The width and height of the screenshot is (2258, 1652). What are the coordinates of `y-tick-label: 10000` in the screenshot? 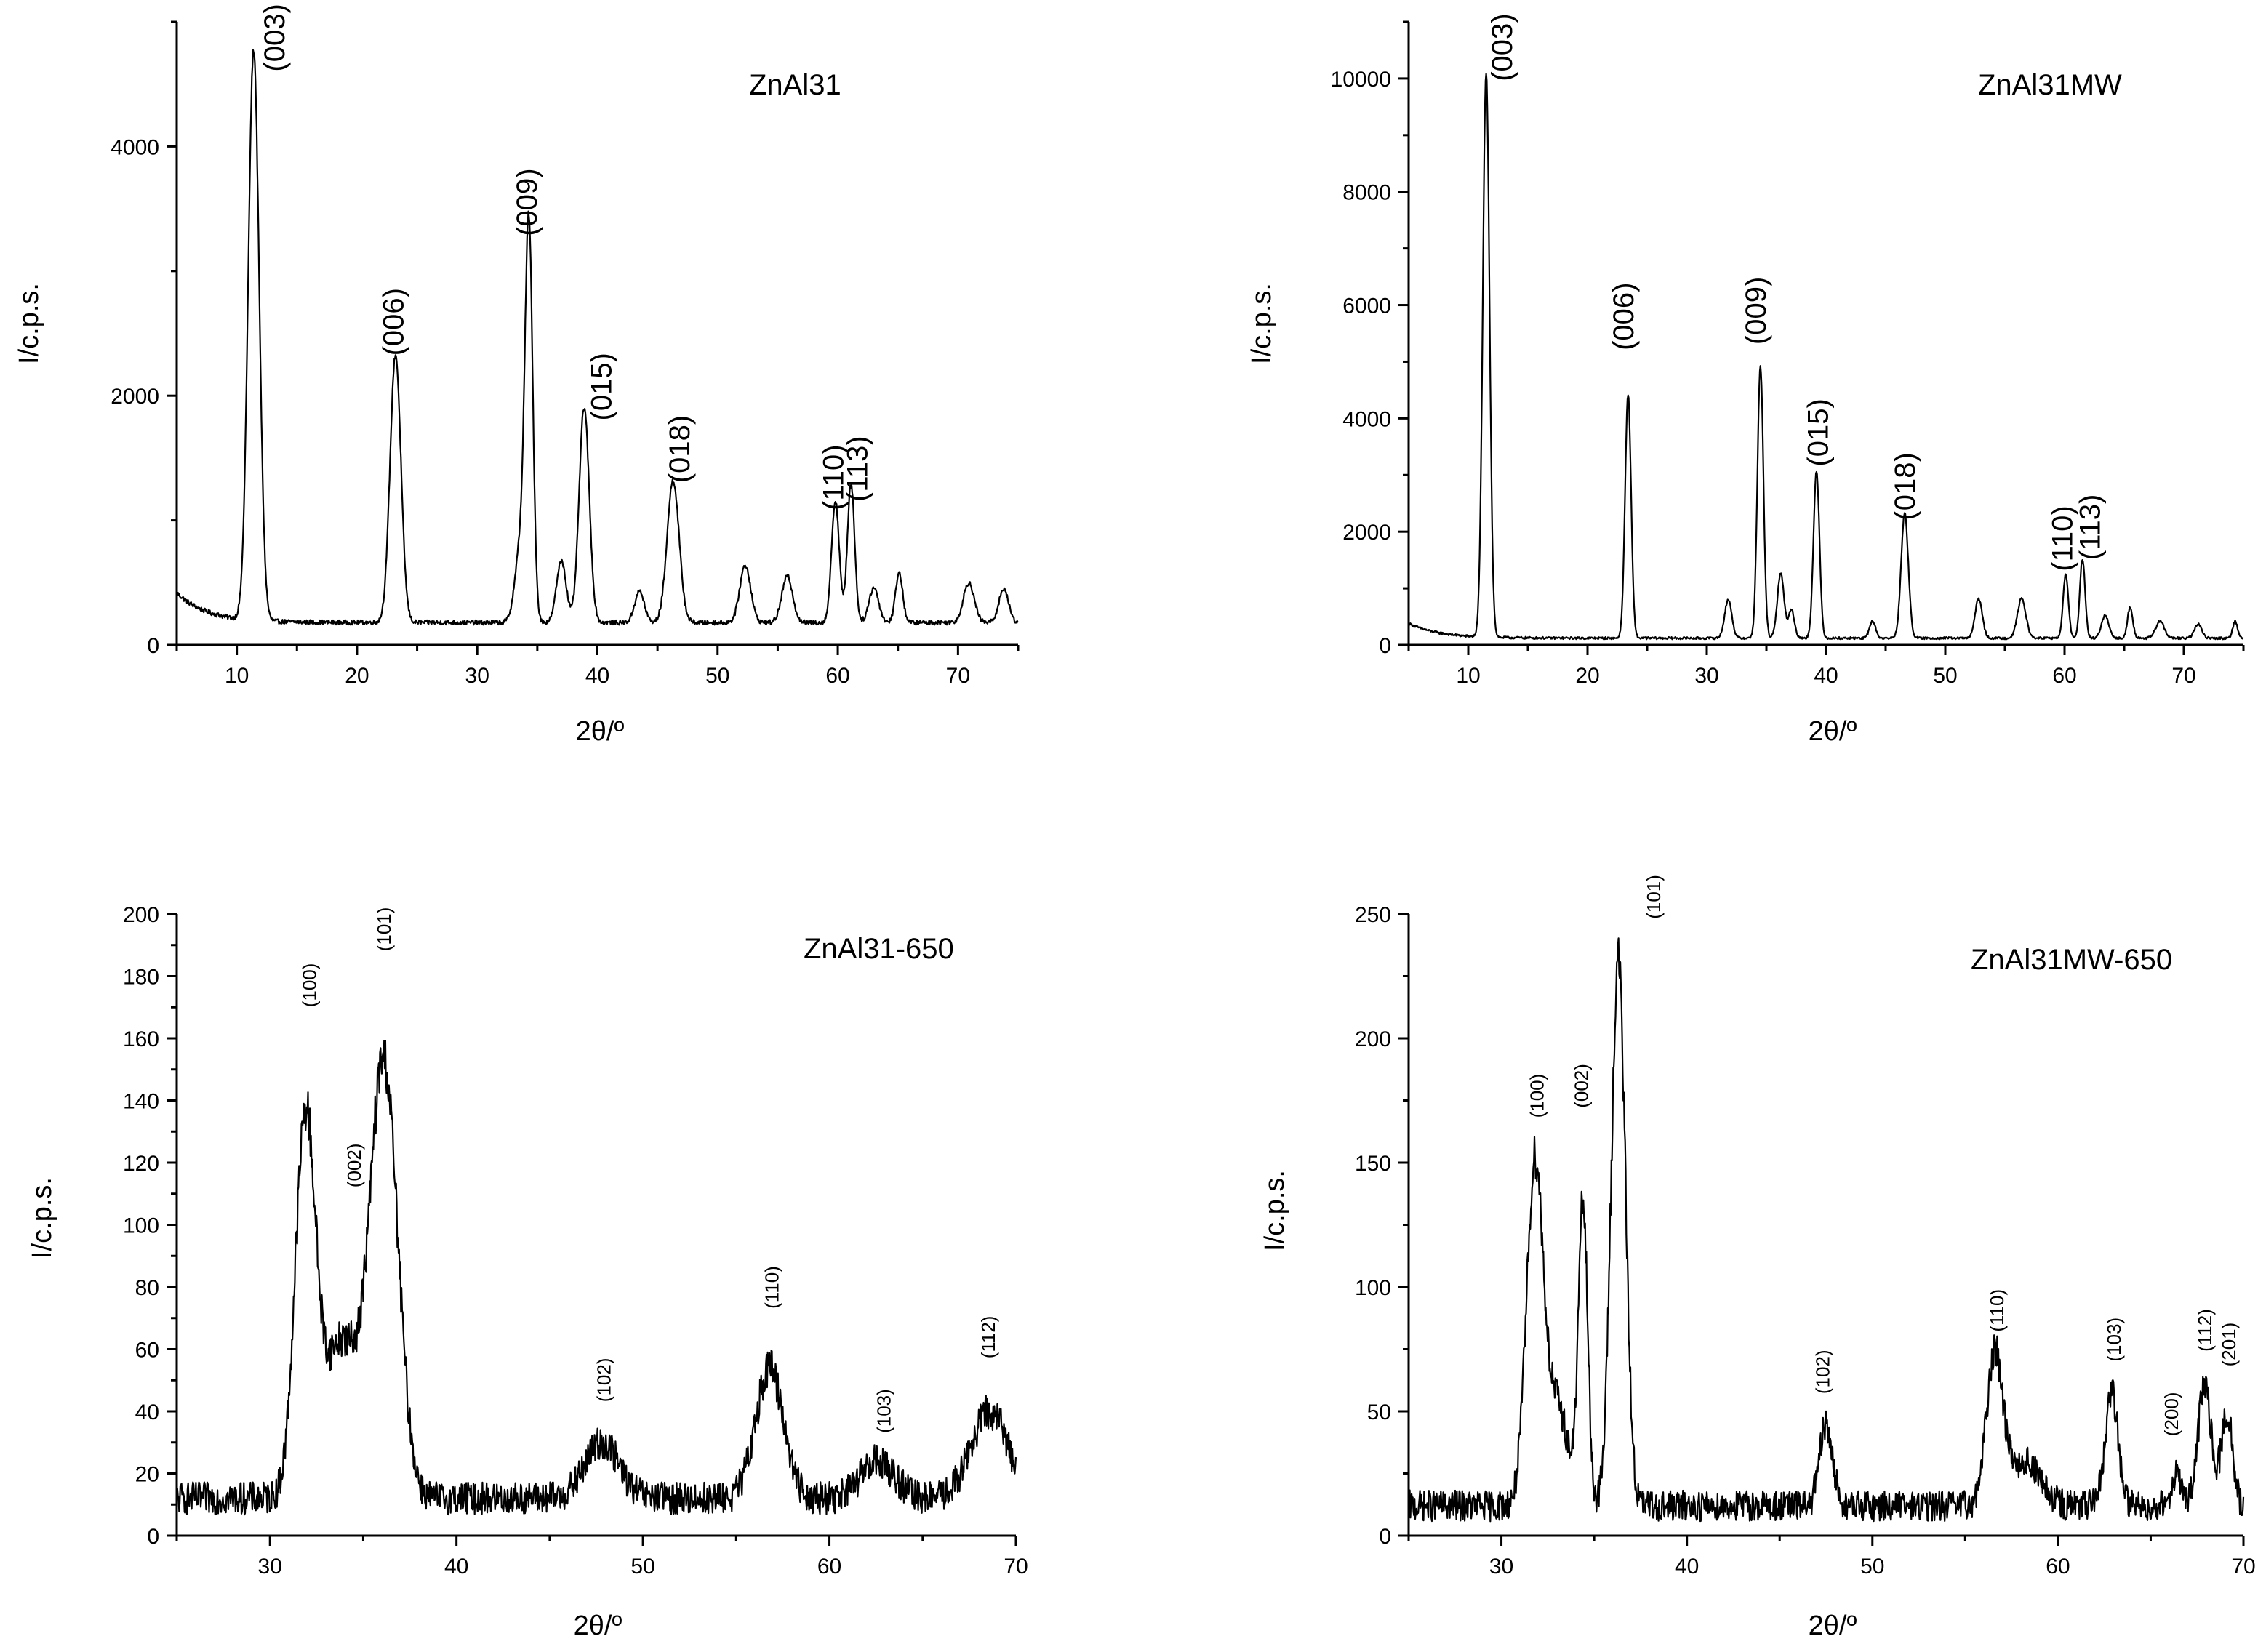 It's located at (1361, 80).